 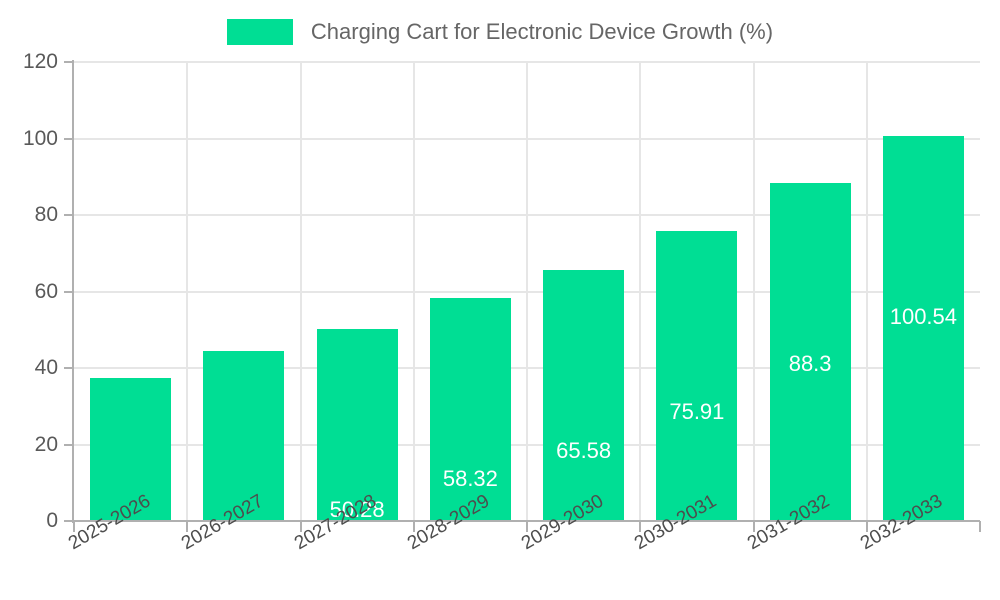 I want to click on bar-value-label: 100.54, so click(x=923, y=317).